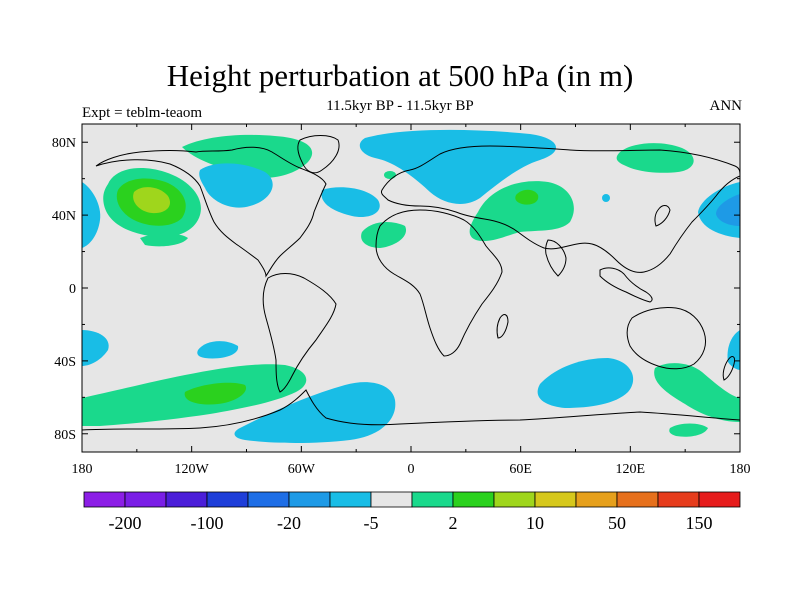  Describe the element at coordinates (453, 523) in the screenshot. I see `colorbar-label: 2` at that location.